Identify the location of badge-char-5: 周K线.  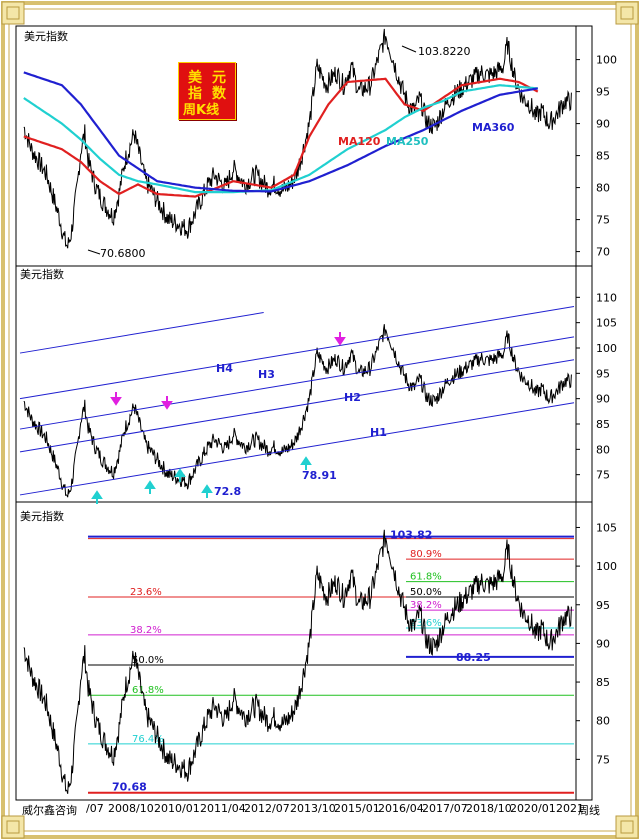
(201, 110).